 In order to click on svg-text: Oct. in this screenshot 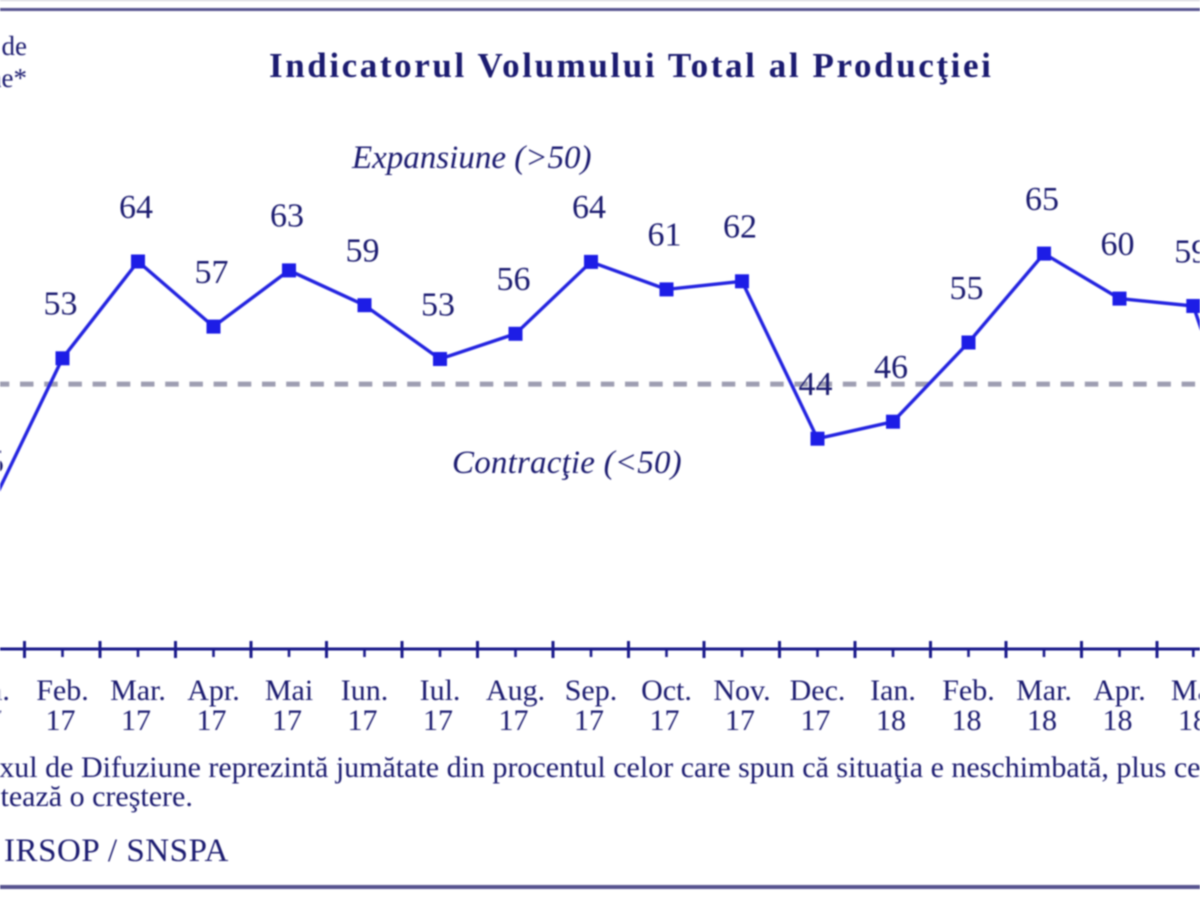, I will do `click(666, 690)`.